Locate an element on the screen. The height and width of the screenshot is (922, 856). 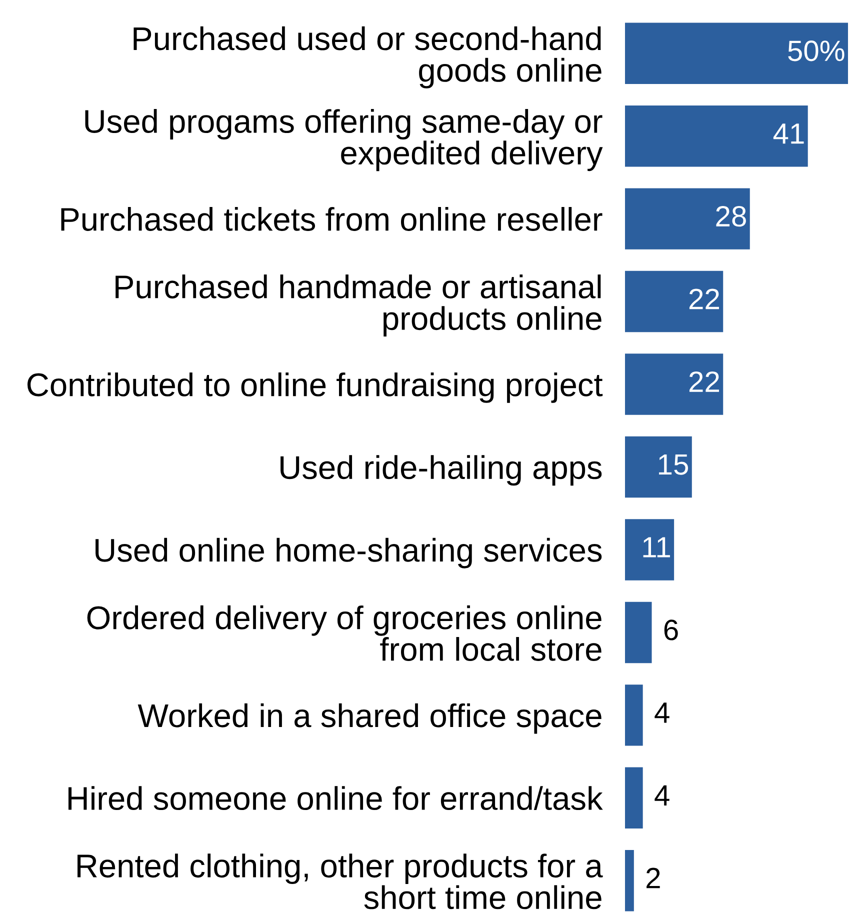
y-tick-label: Worked in a shared office space is located at coordinates (370, 718).